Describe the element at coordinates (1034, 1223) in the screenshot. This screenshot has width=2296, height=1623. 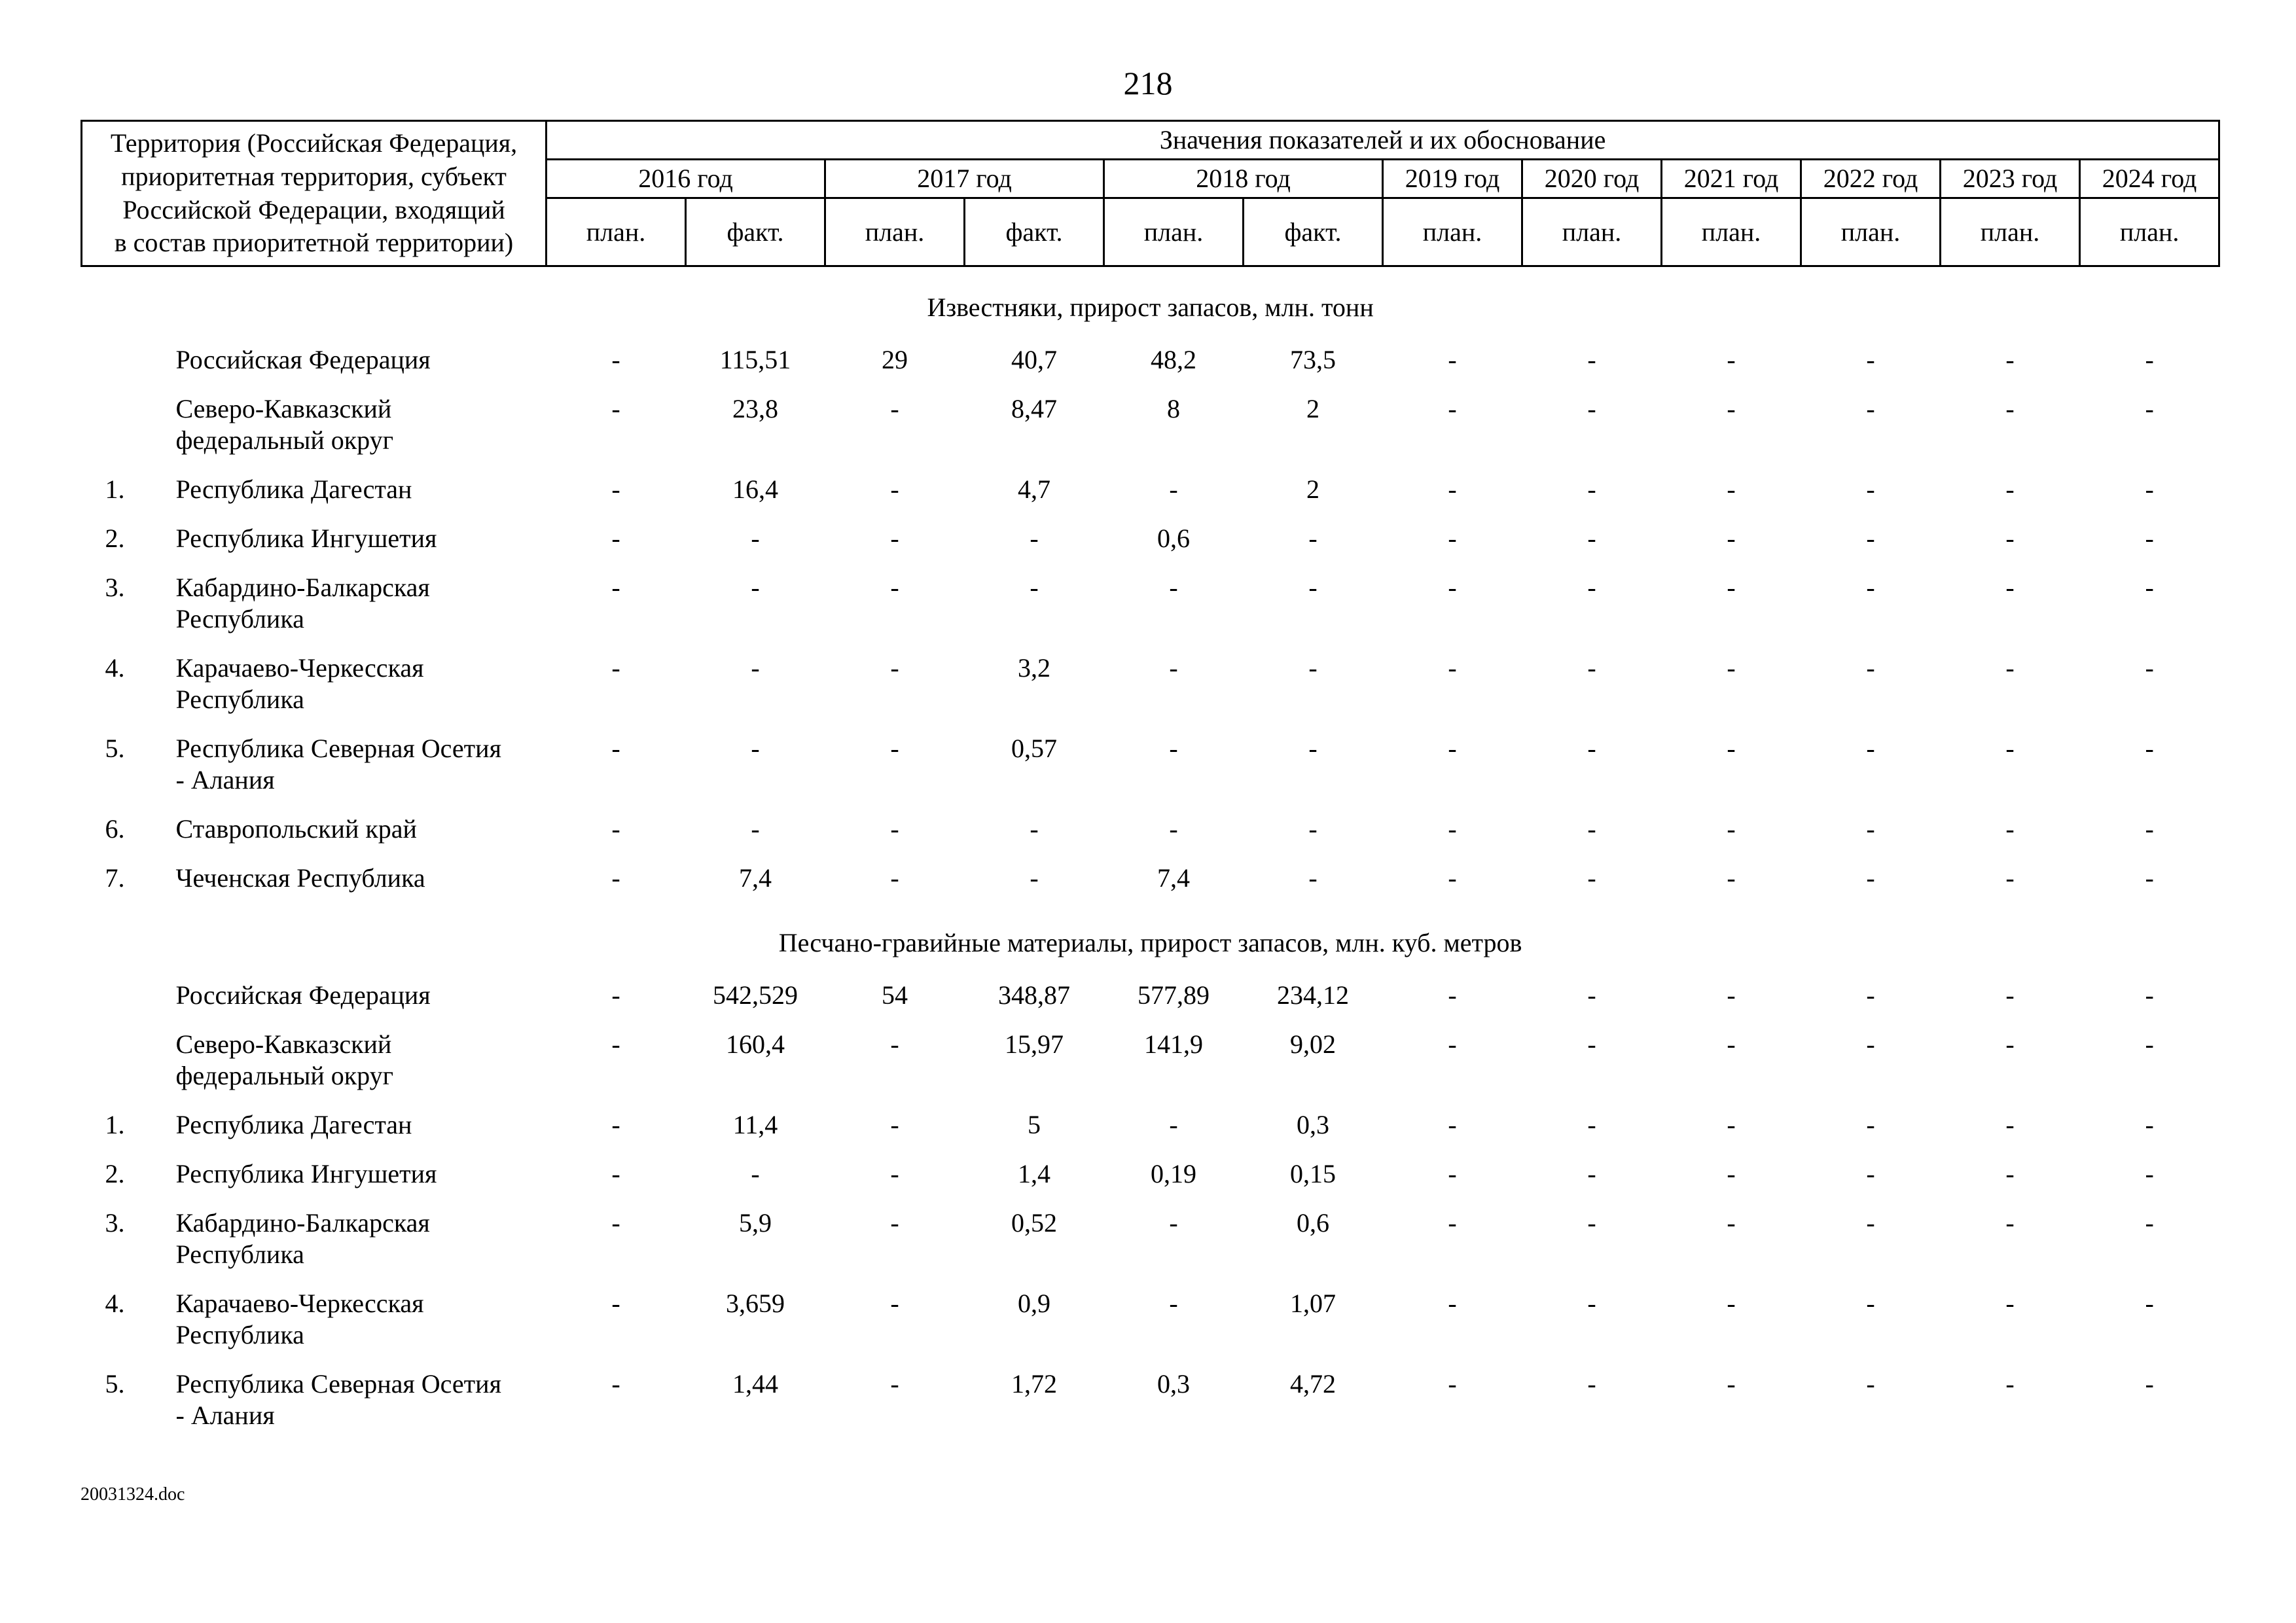
I see `value-cell: 0,52` at that location.